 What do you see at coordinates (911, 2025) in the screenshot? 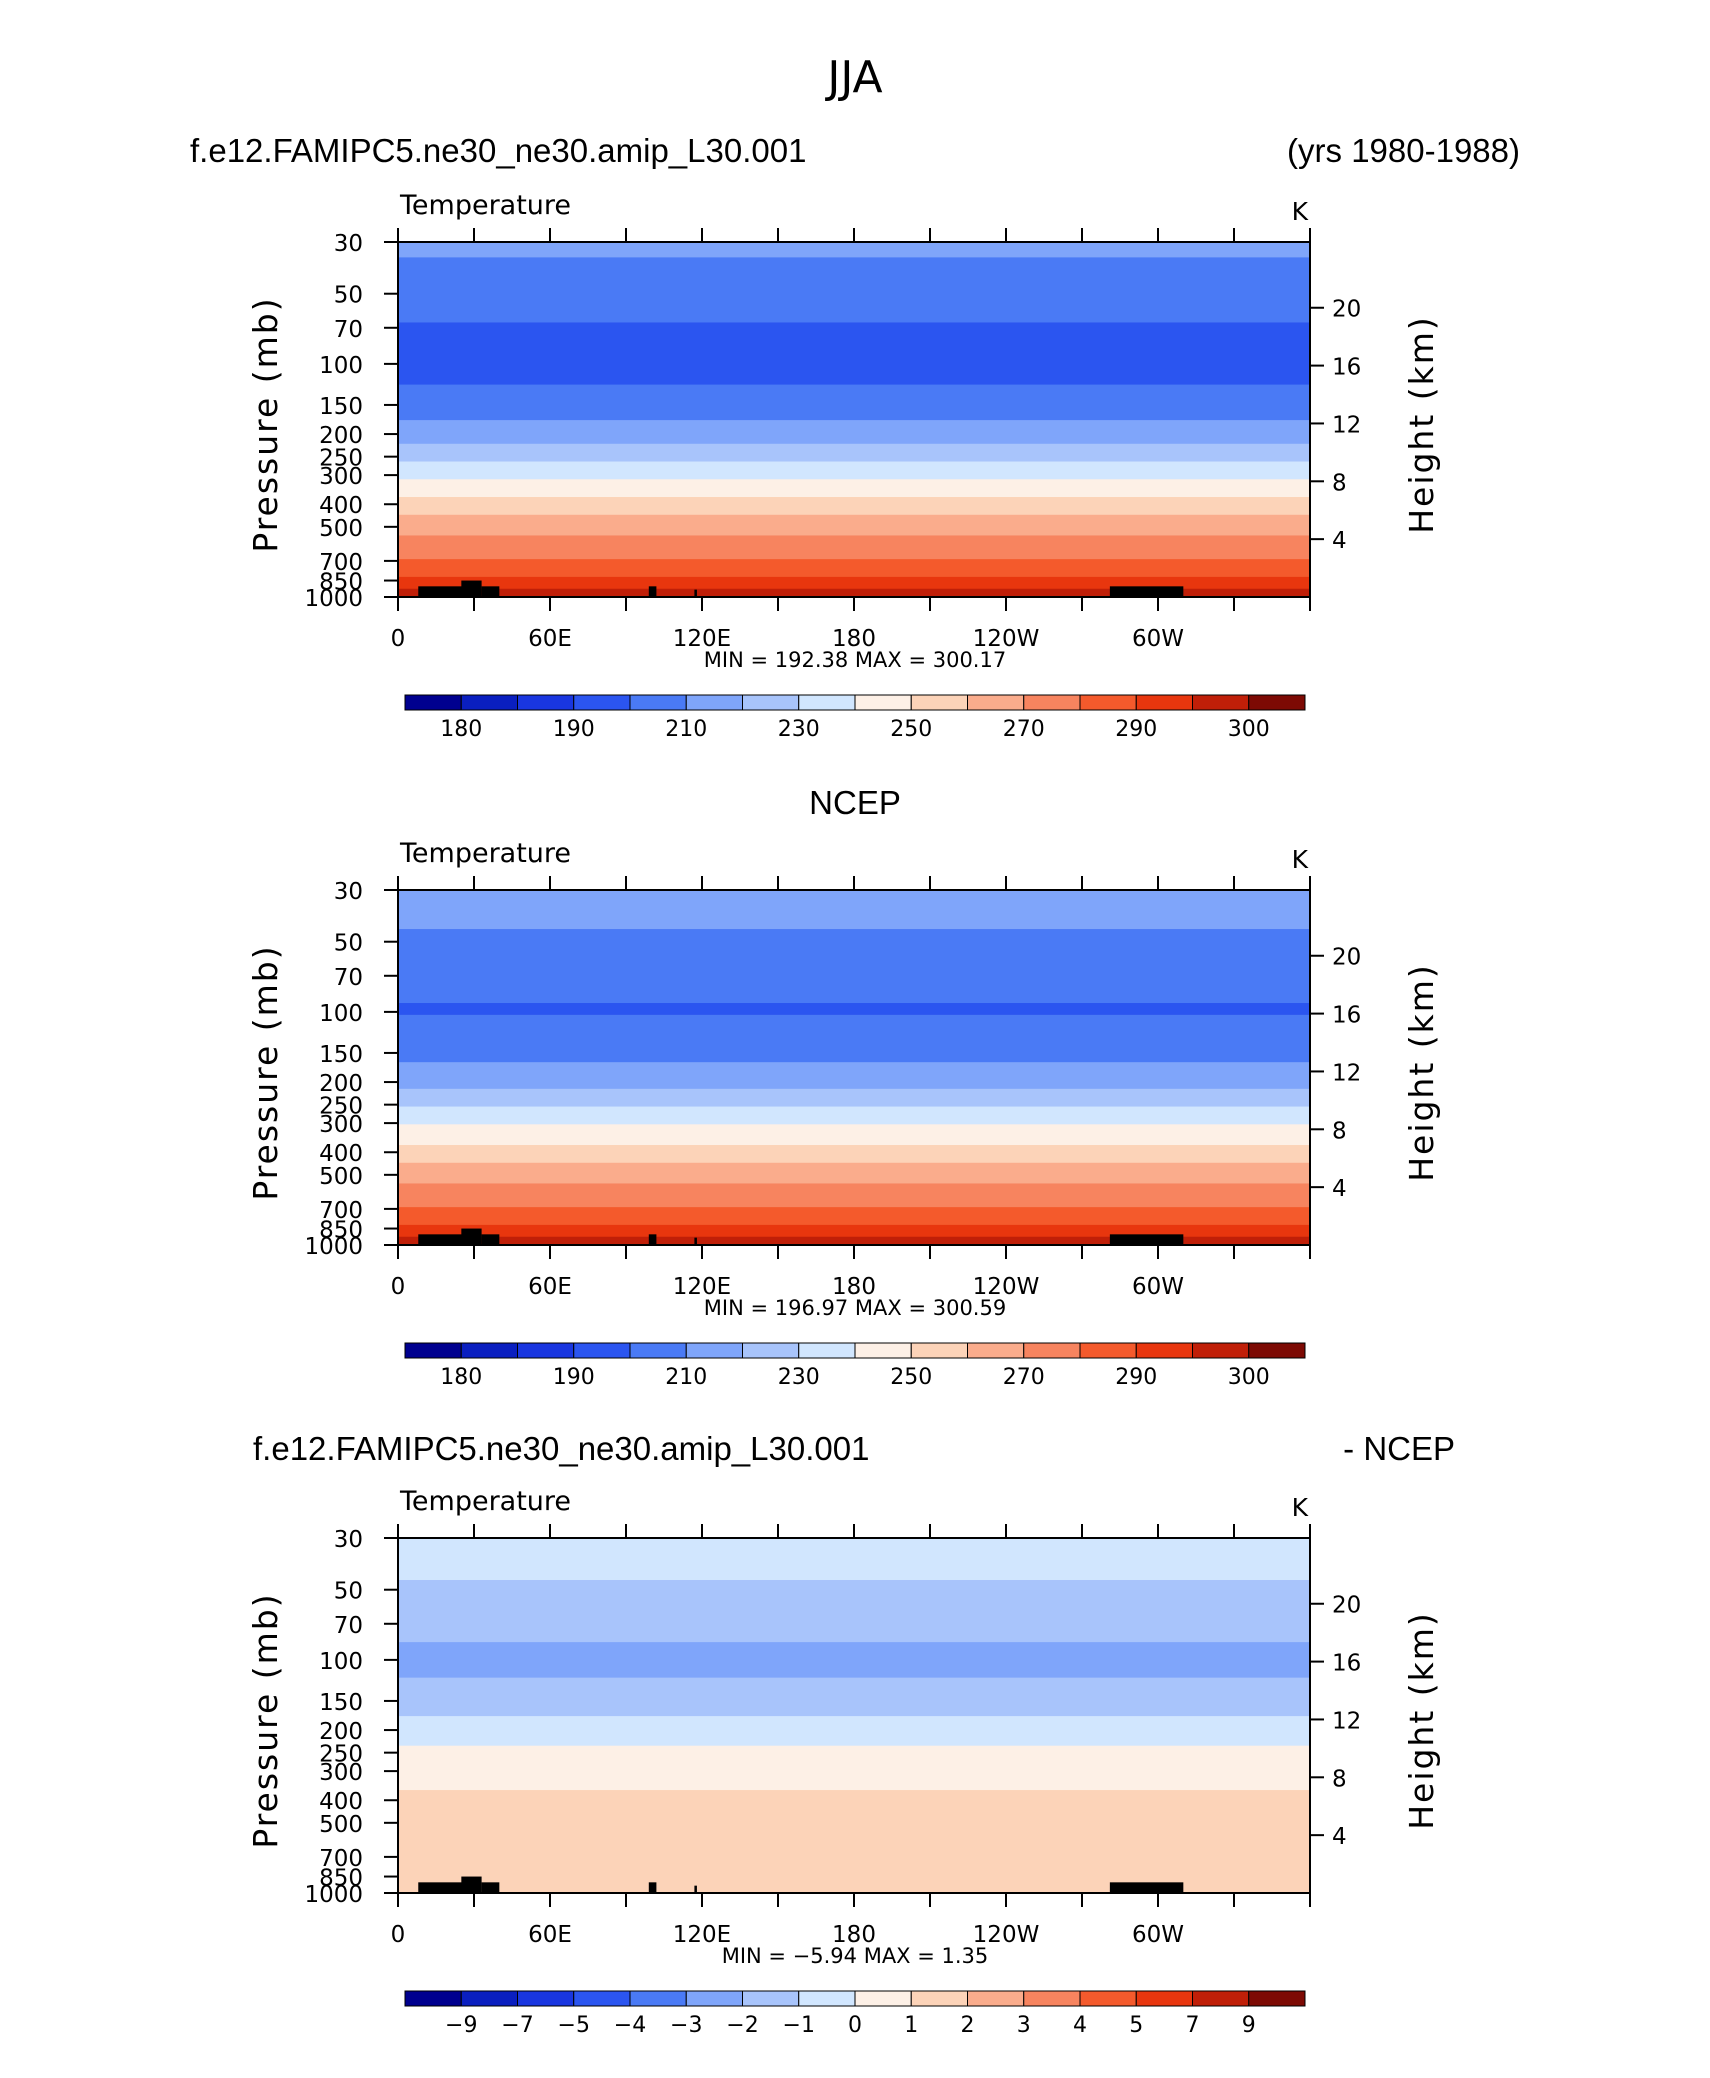
I see `colorbar-label: 1` at bounding box center [911, 2025].